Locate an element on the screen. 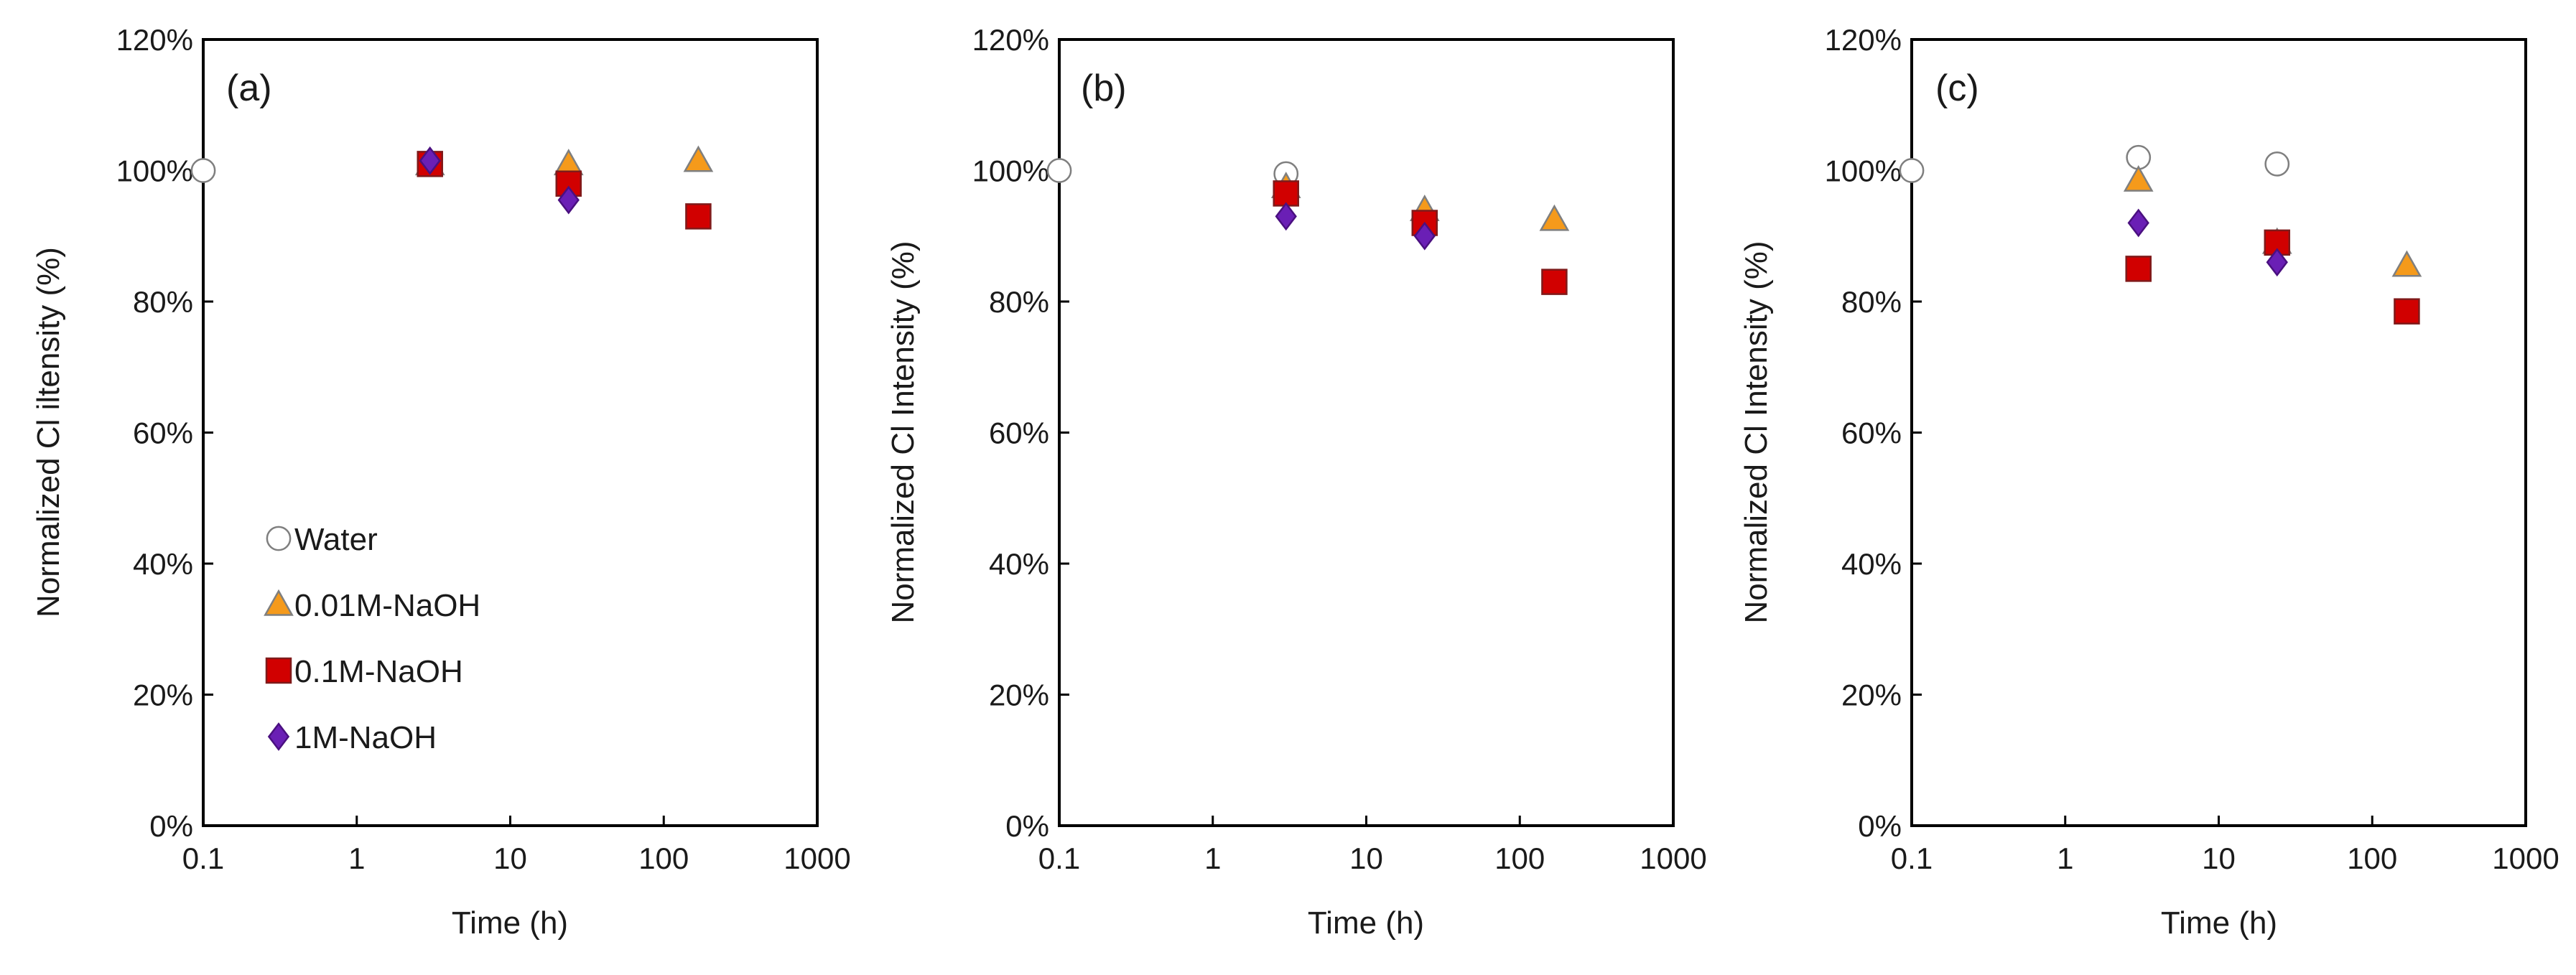 The image size is (2576, 975). panel-c-y-tick-label: 80% is located at coordinates (1872, 302).